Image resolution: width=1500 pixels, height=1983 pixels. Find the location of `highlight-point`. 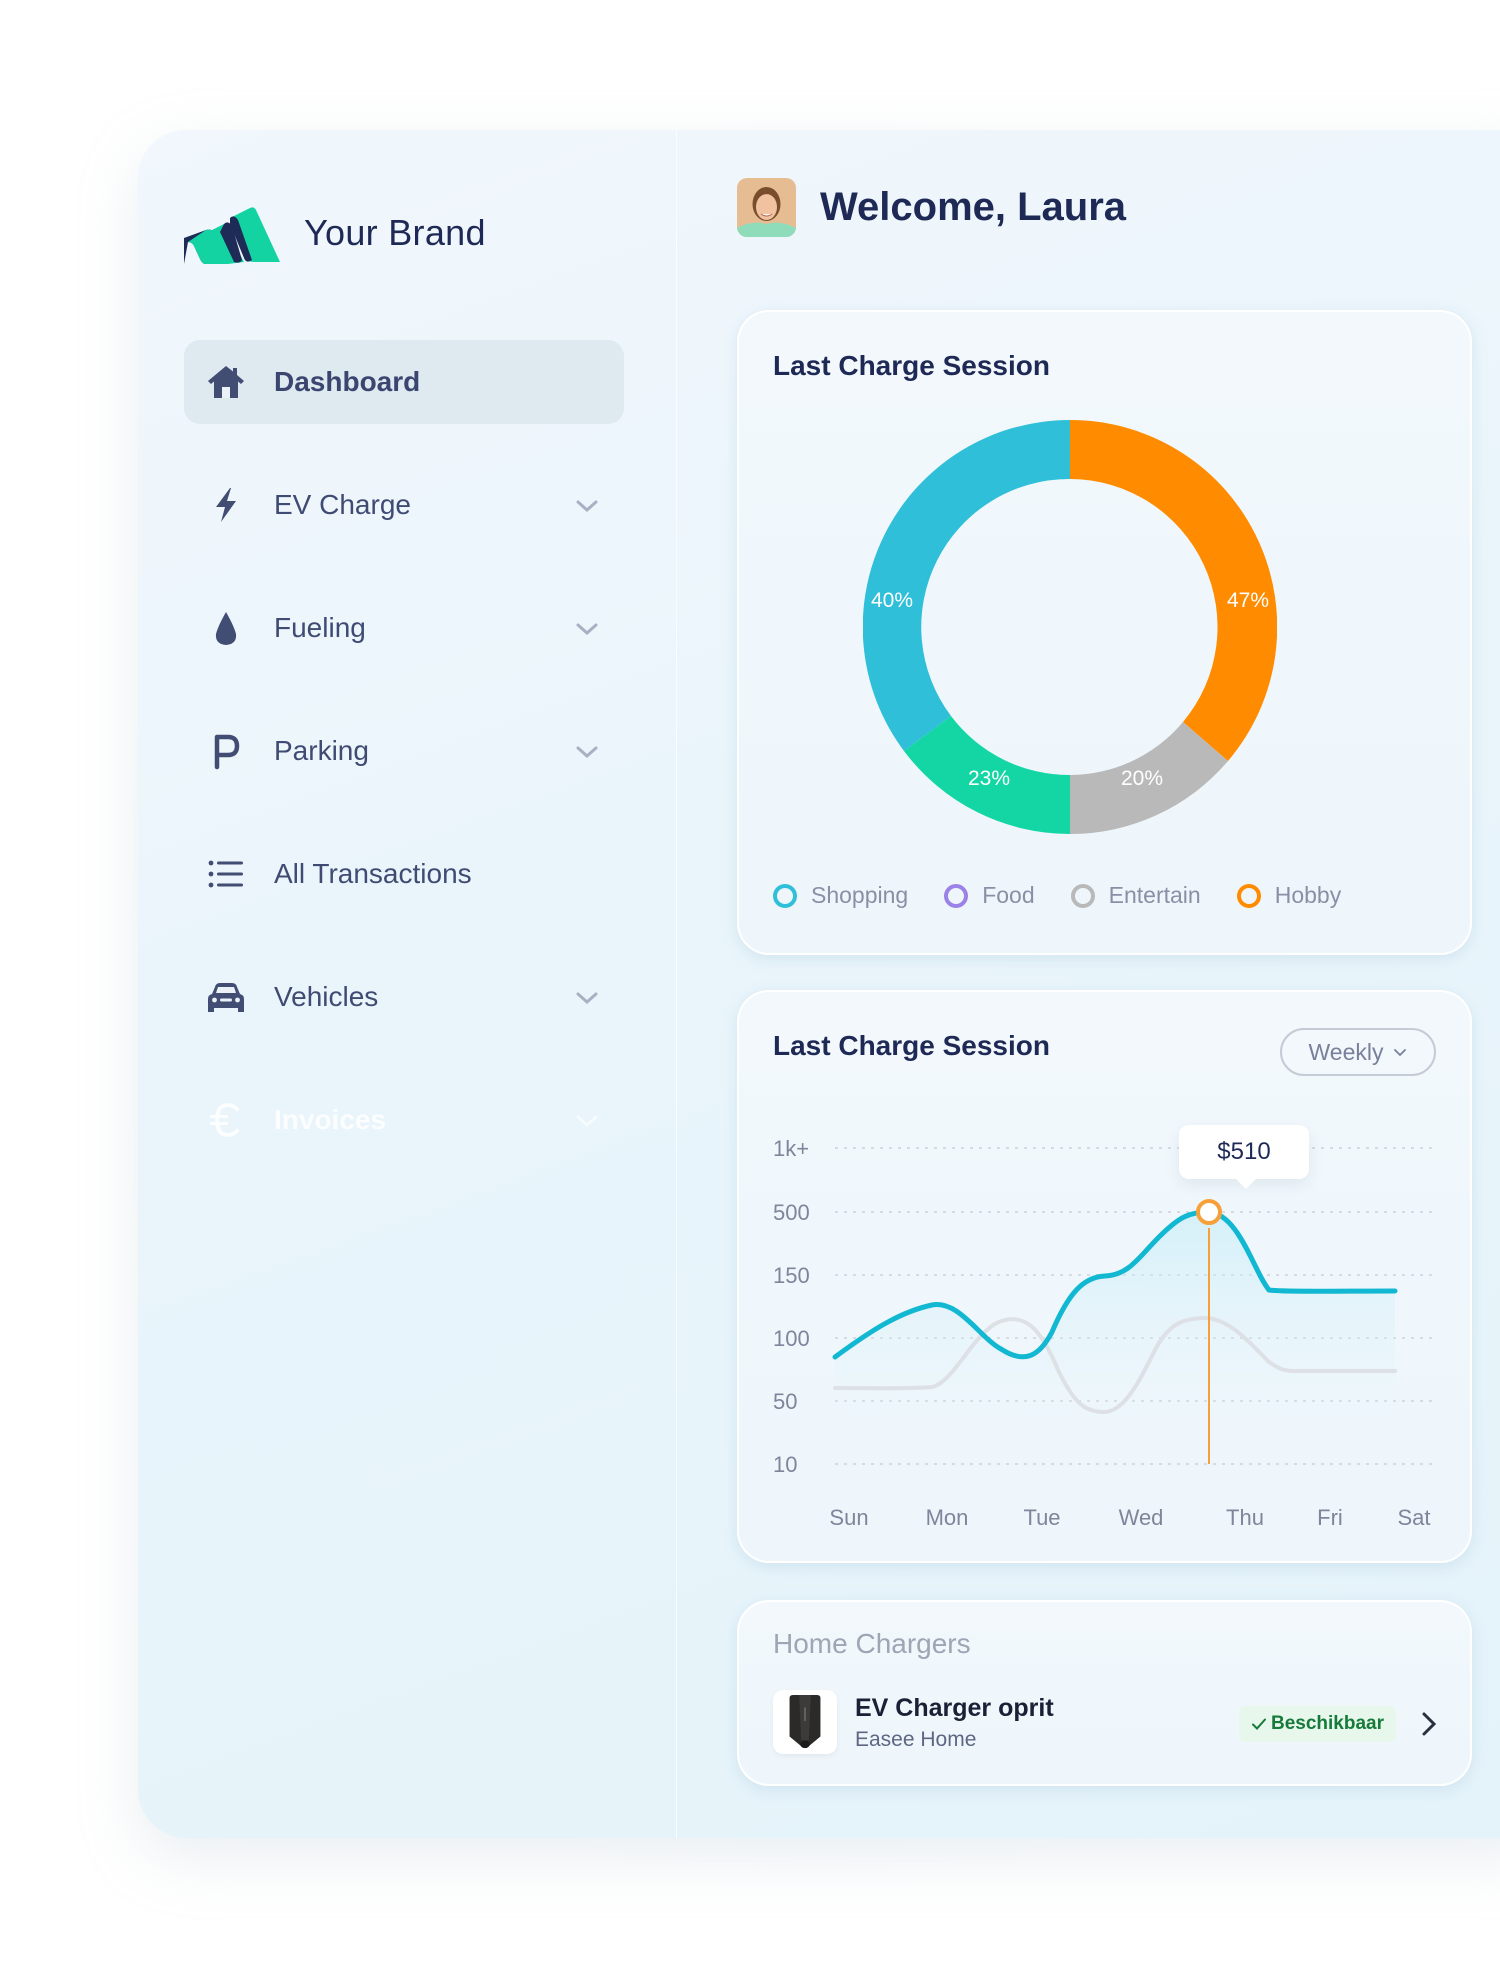

highlight-point is located at coordinates (1209, 1212).